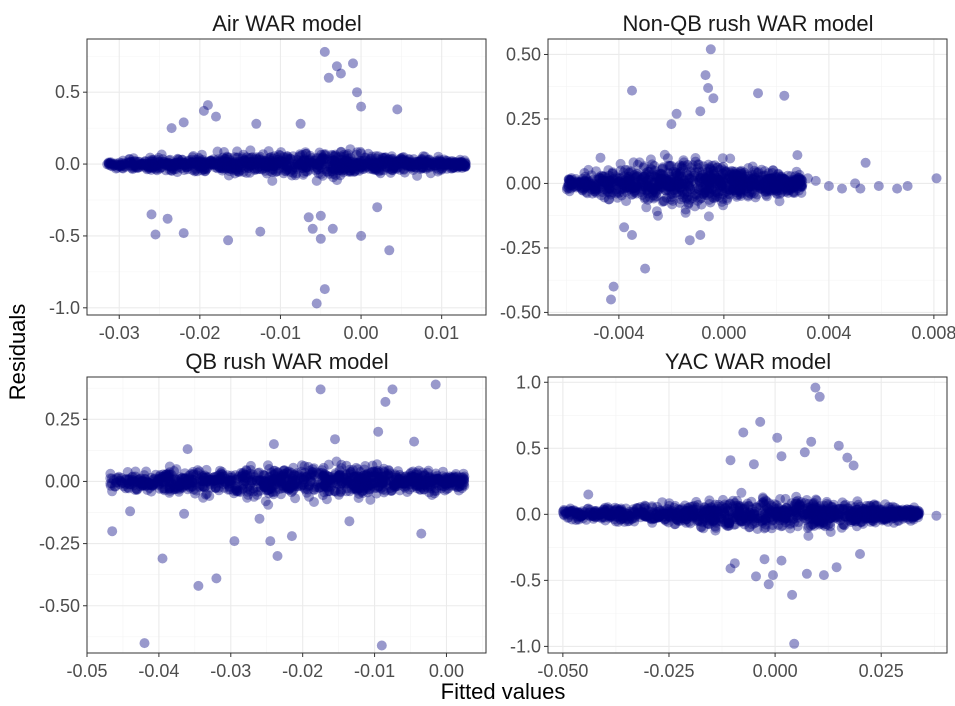 Image resolution: width=955 pixels, height=706 pixels. Describe the element at coordinates (119, 333) in the screenshot. I see `x-tick-label: -0.03` at that location.